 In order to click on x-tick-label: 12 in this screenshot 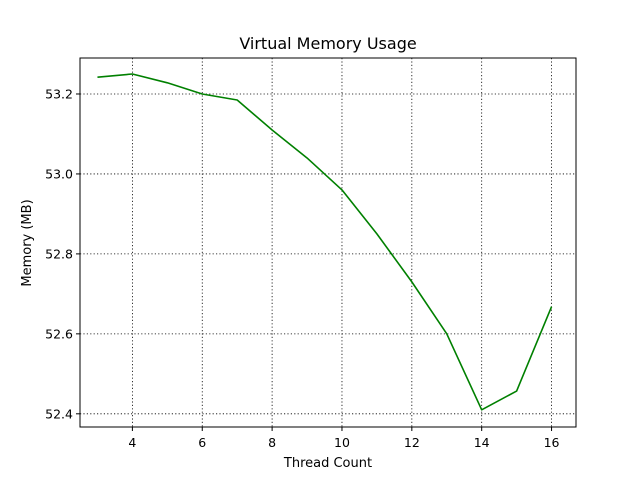, I will do `click(412, 442)`.